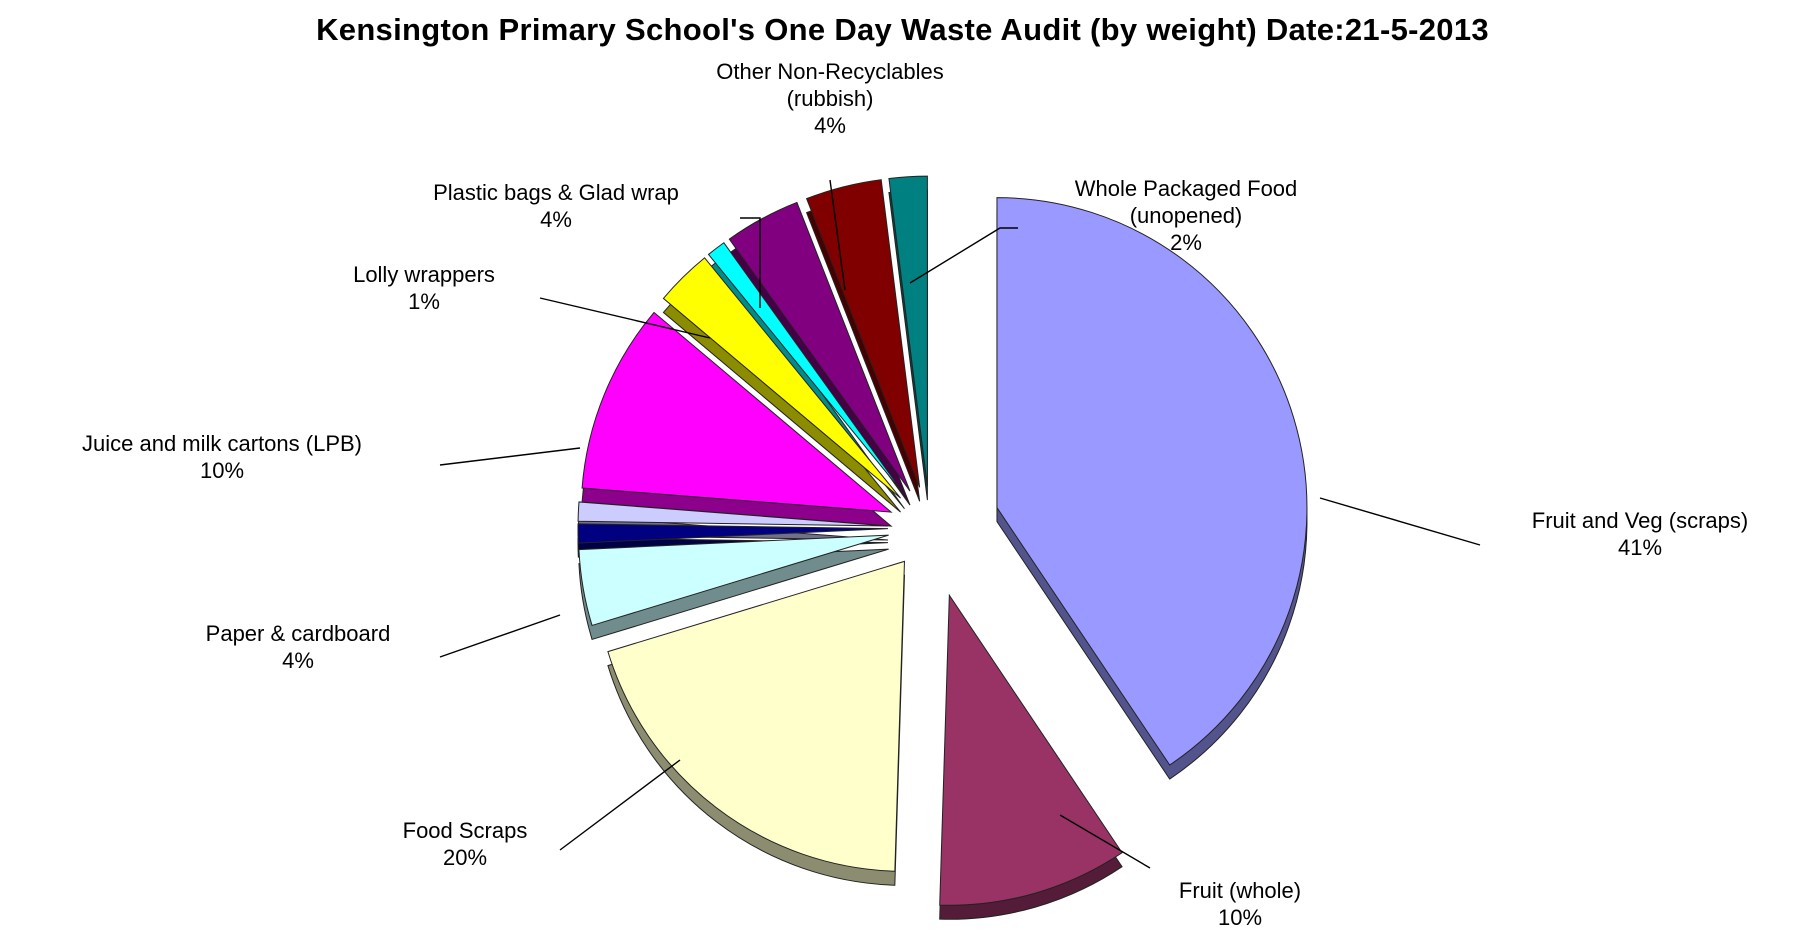 The height and width of the screenshot is (931, 1805). What do you see at coordinates (963, 255) in the screenshot?
I see `leader-line-whole-packaged-food-unopened` at bounding box center [963, 255].